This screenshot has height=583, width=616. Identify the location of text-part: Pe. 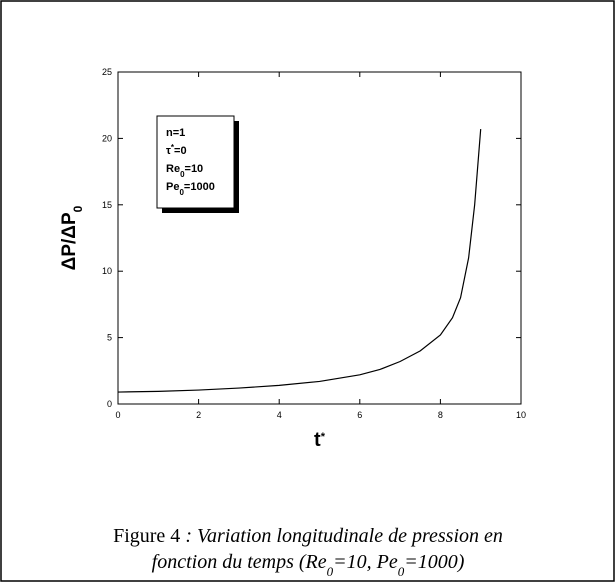
(172, 187).